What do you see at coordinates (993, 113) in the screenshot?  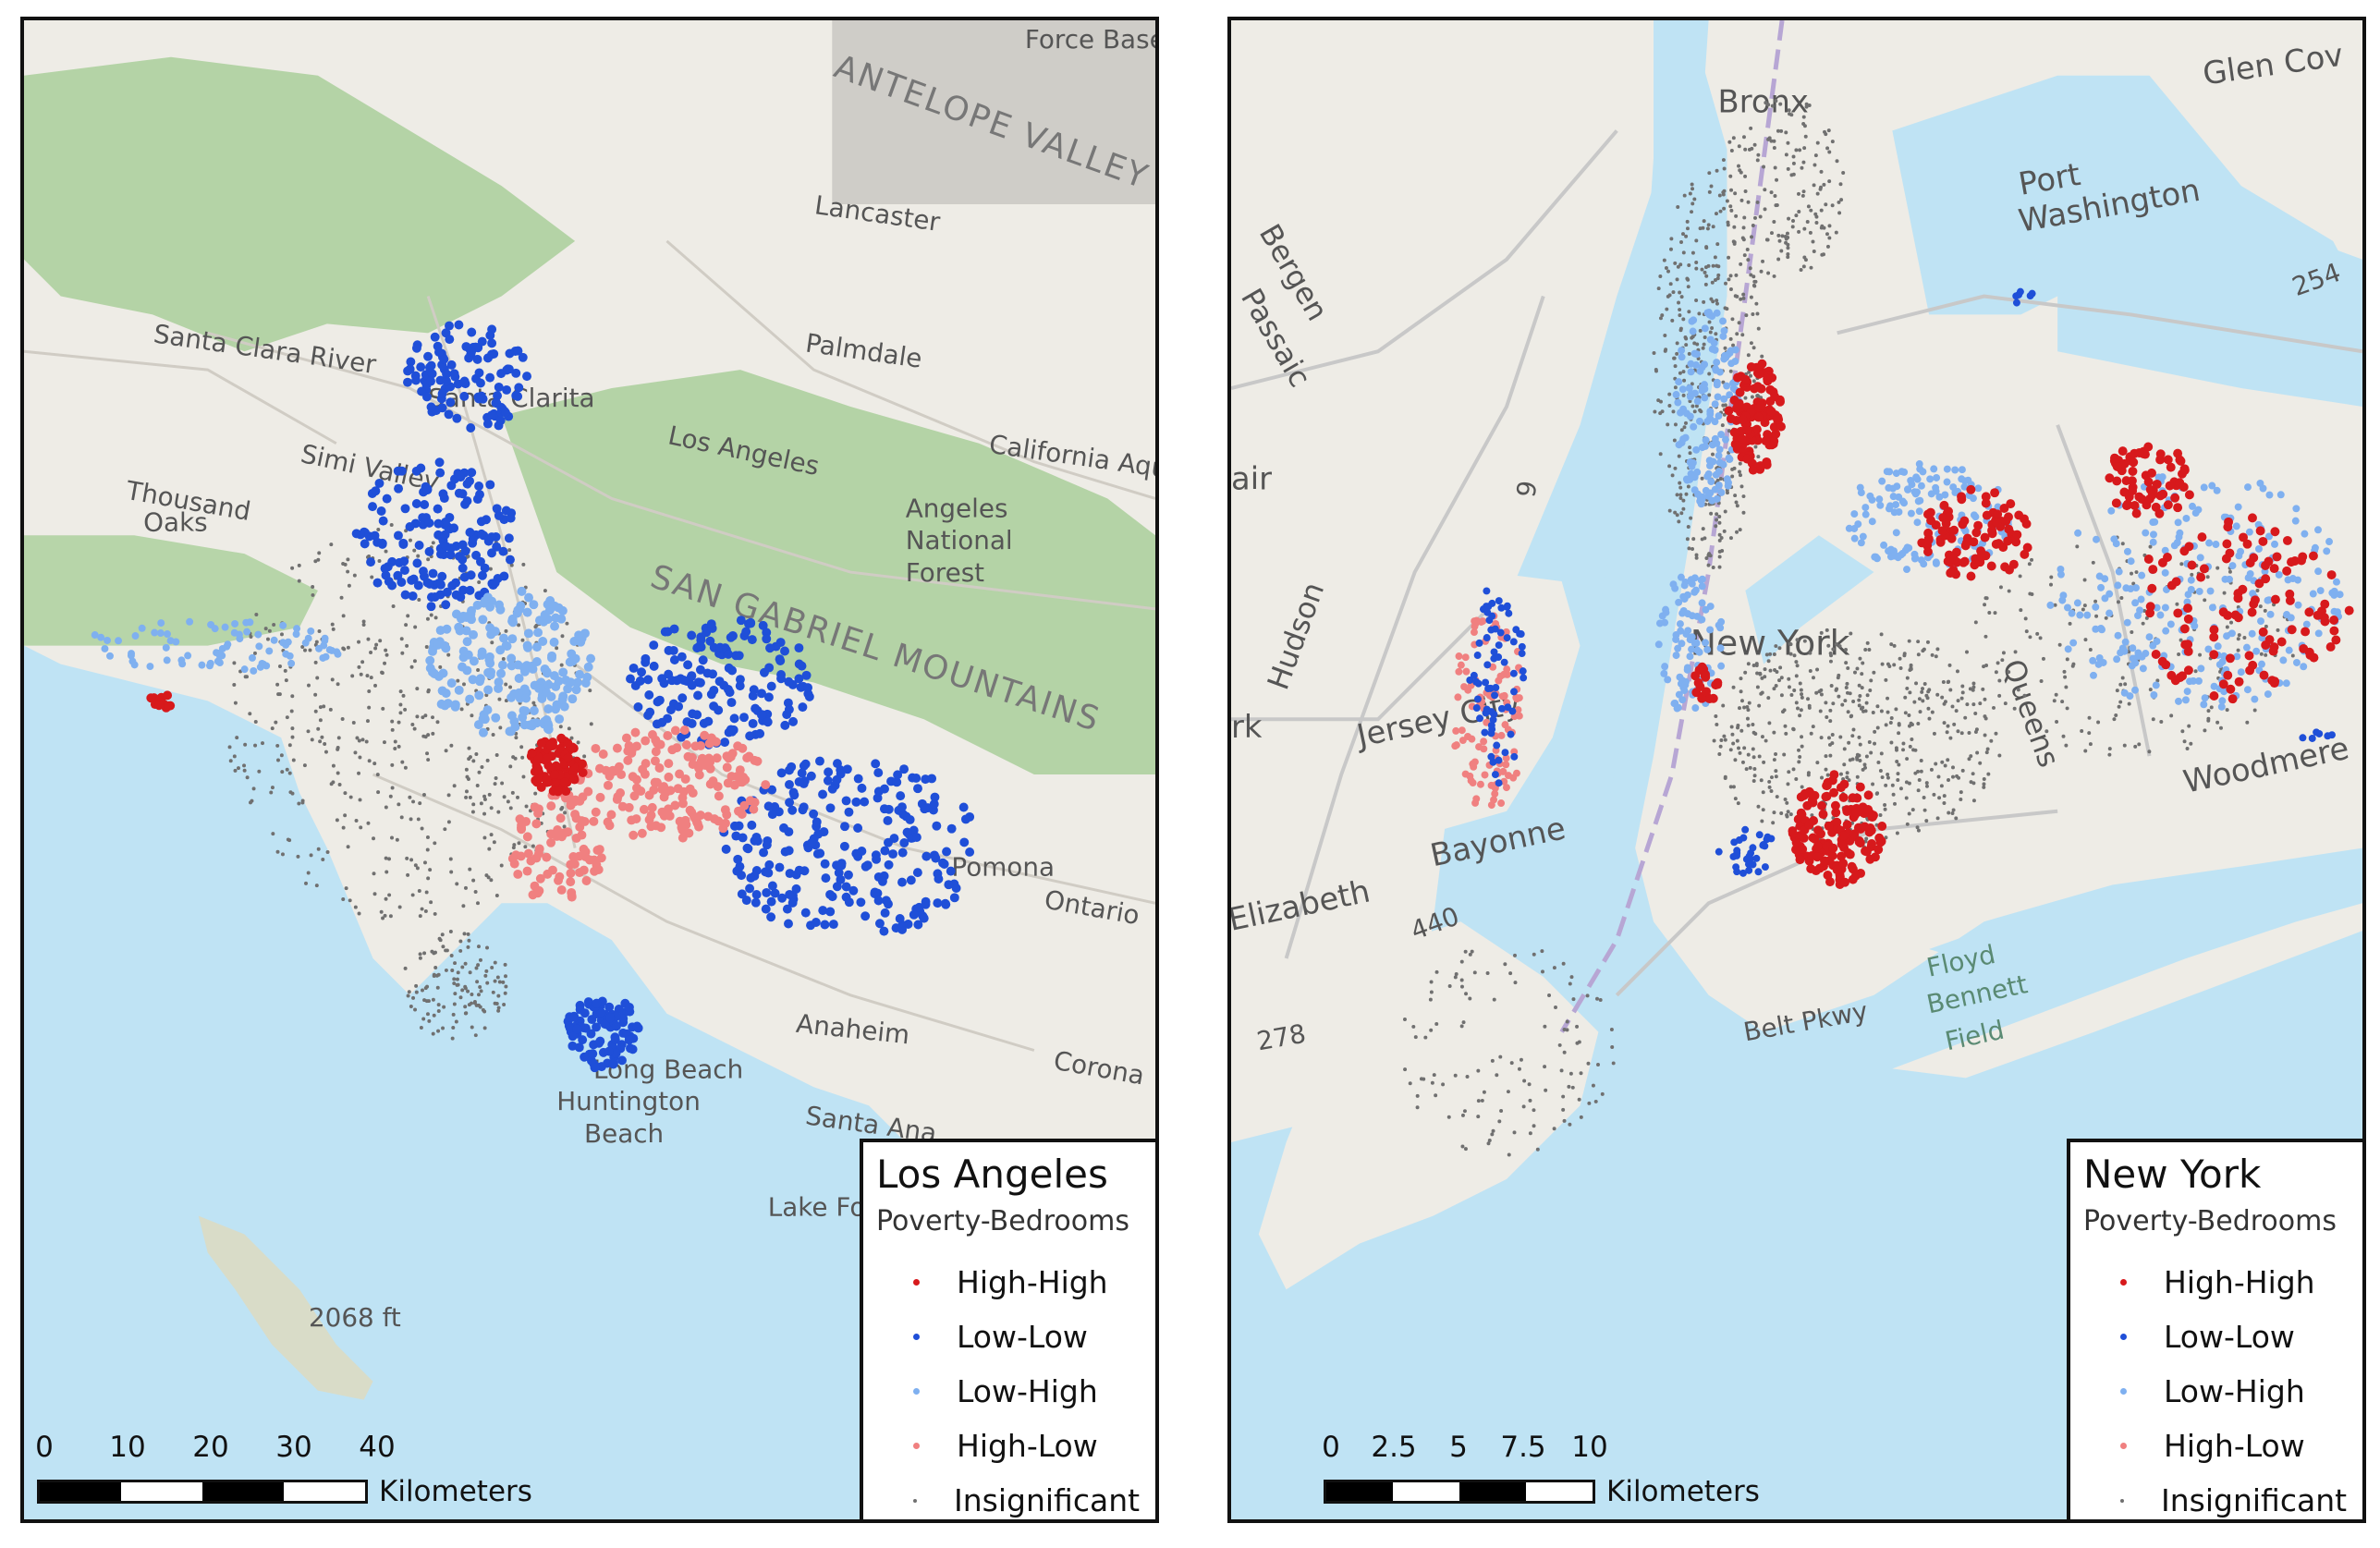 I see `la-air-force-base` at bounding box center [993, 113].